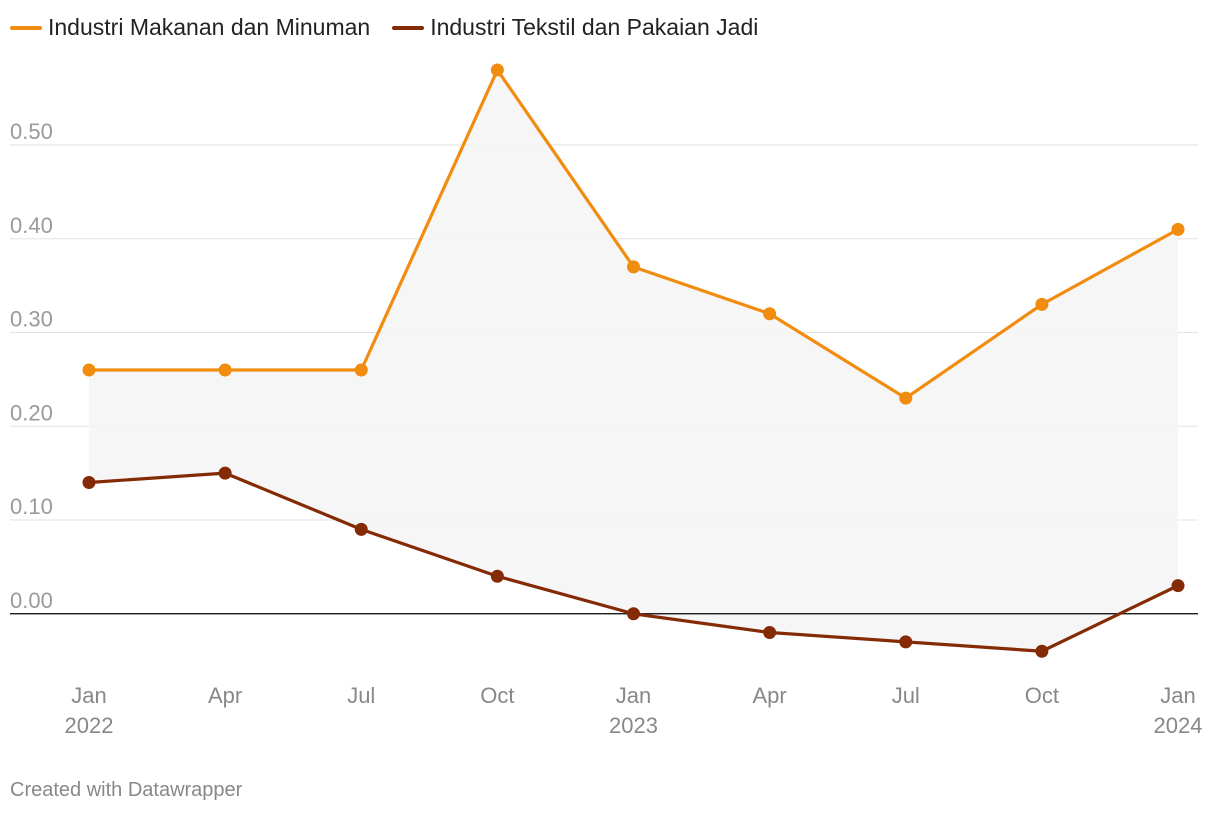 The width and height of the screenshot is (1220, 816). What do you see at coordinates (31, 131) in the screenshot?
I see `y-tick-label: 0.50` at bounding box center [31, 131].